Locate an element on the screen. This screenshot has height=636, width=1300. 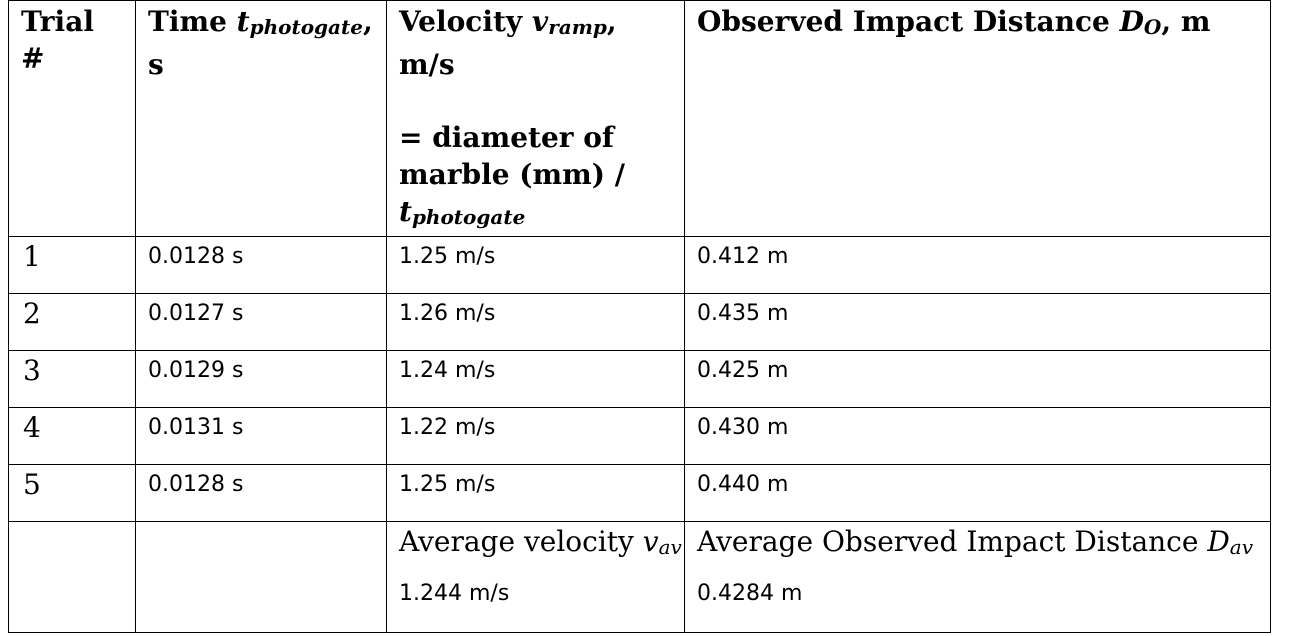
header-time-sub: photogate is located at coordinates (306, 27).